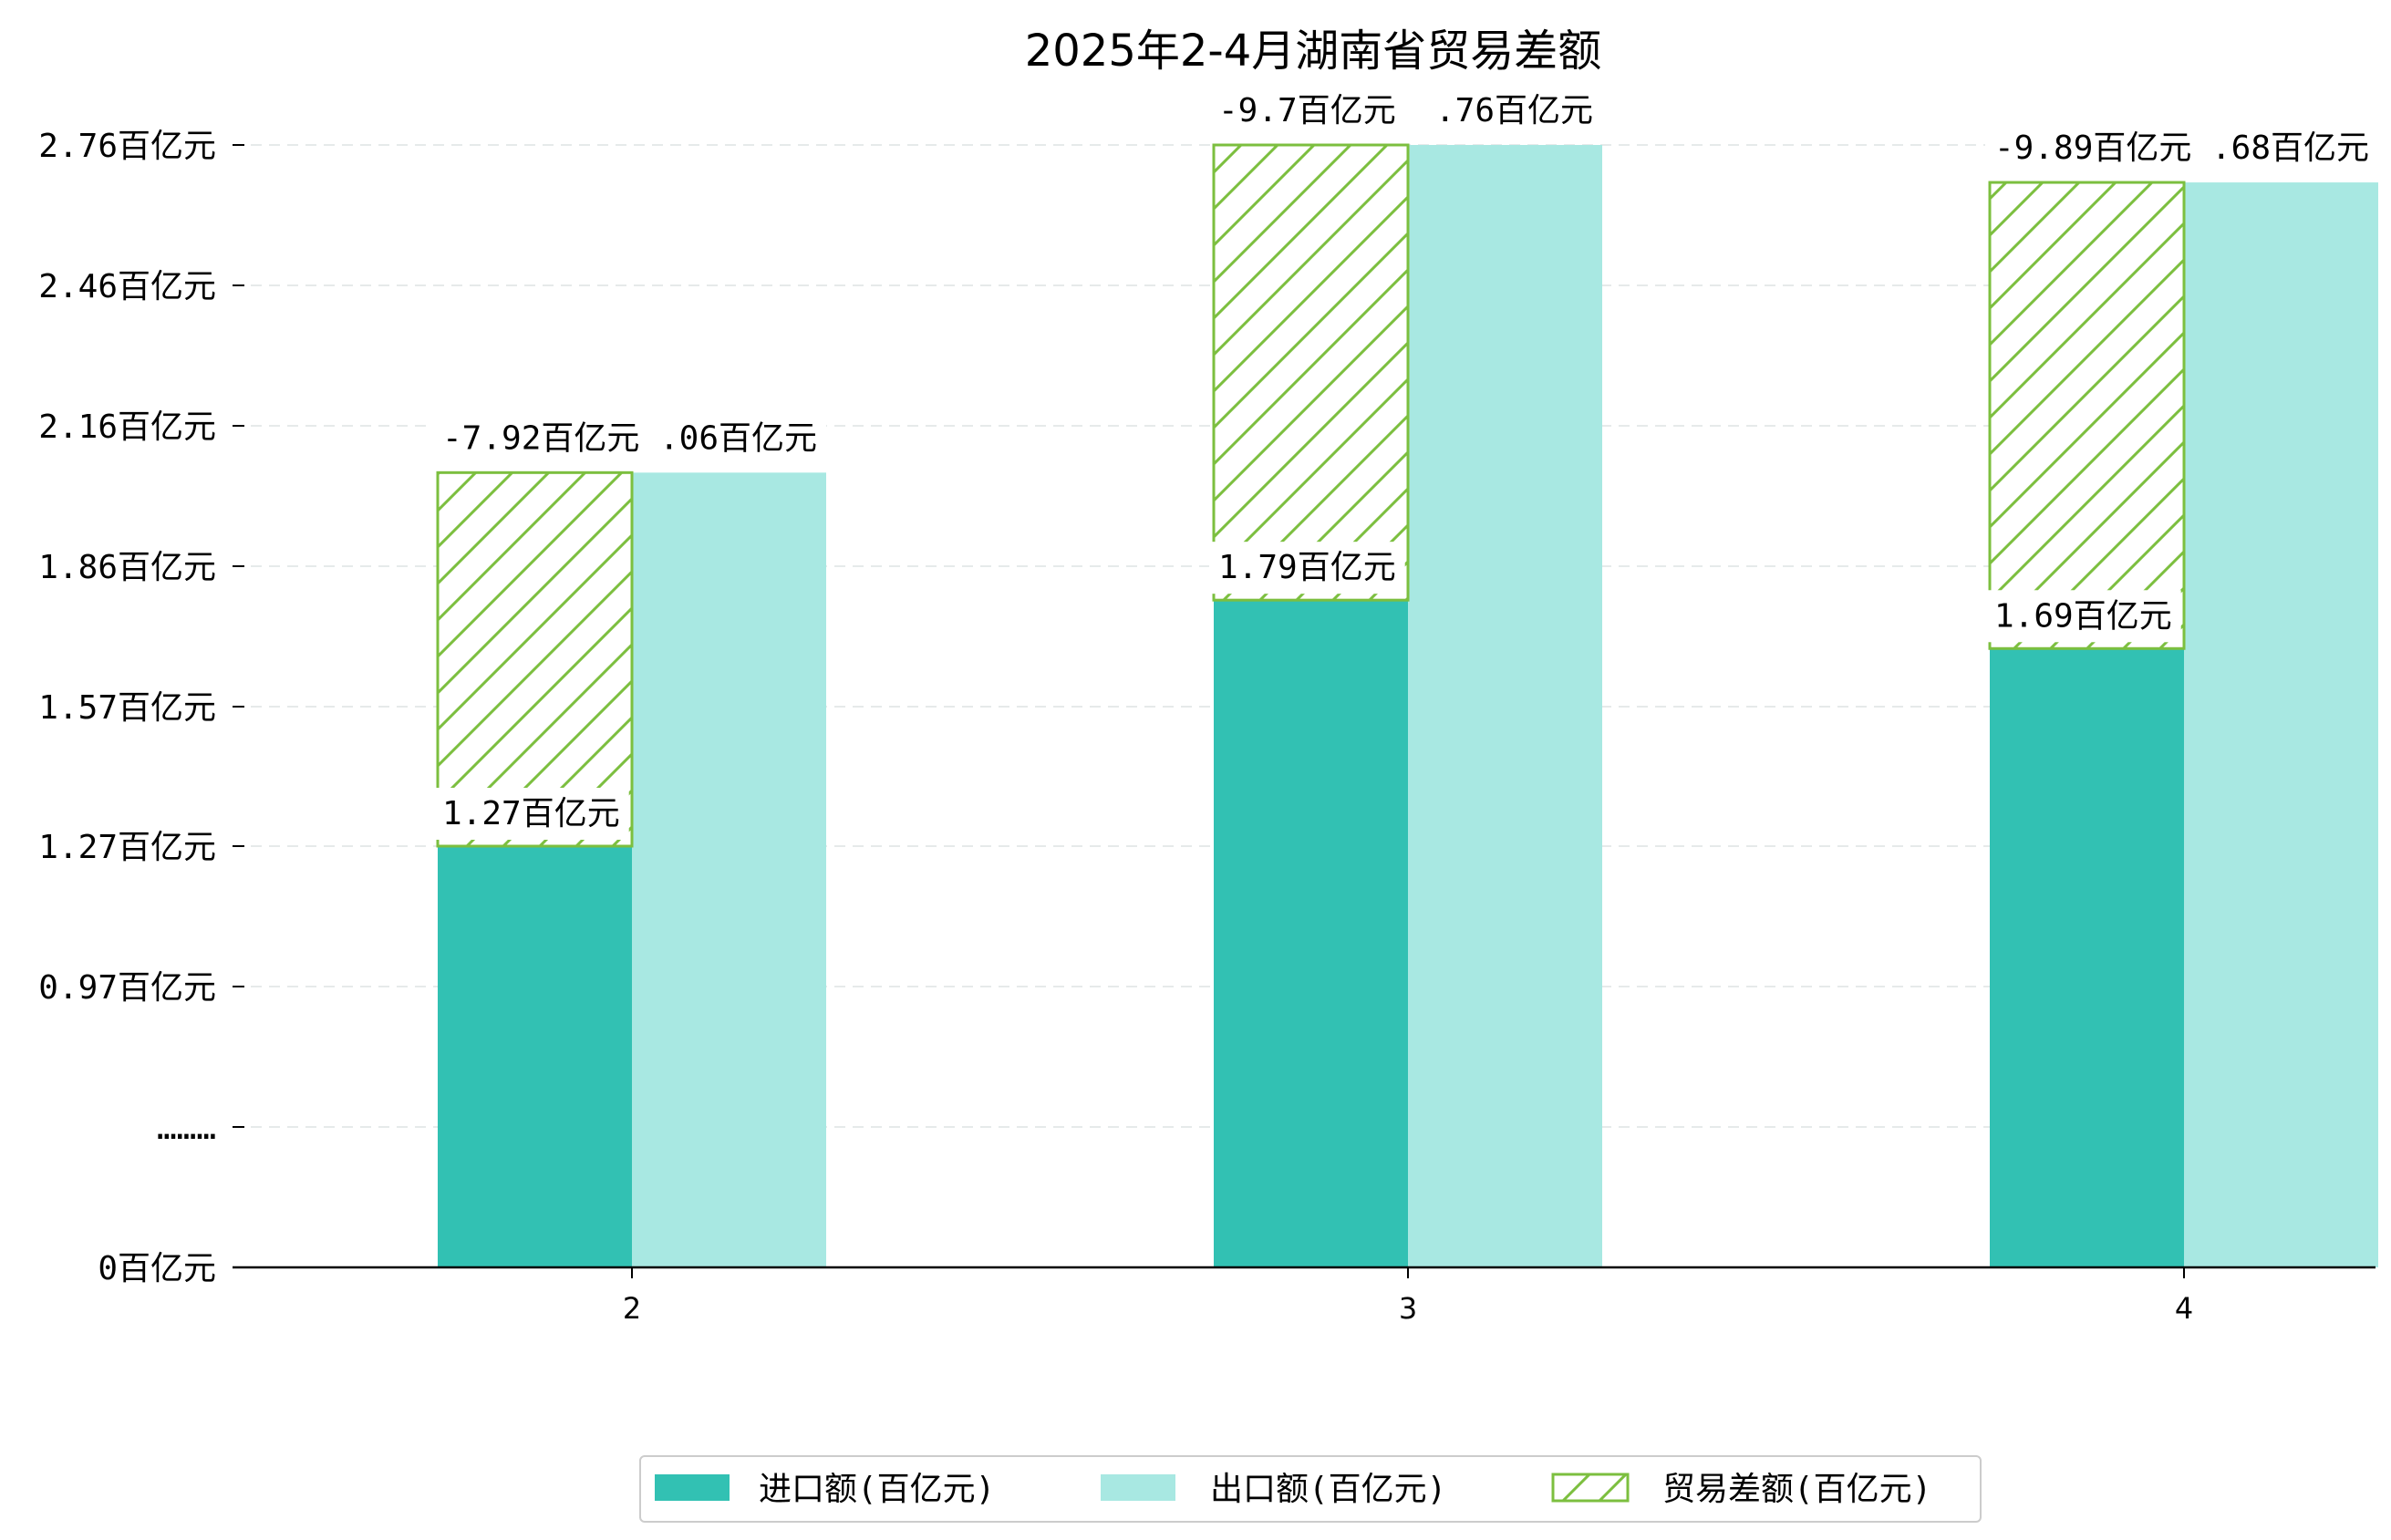  I want to click on data-label: 1.69百亿元, so click(2083, 616).